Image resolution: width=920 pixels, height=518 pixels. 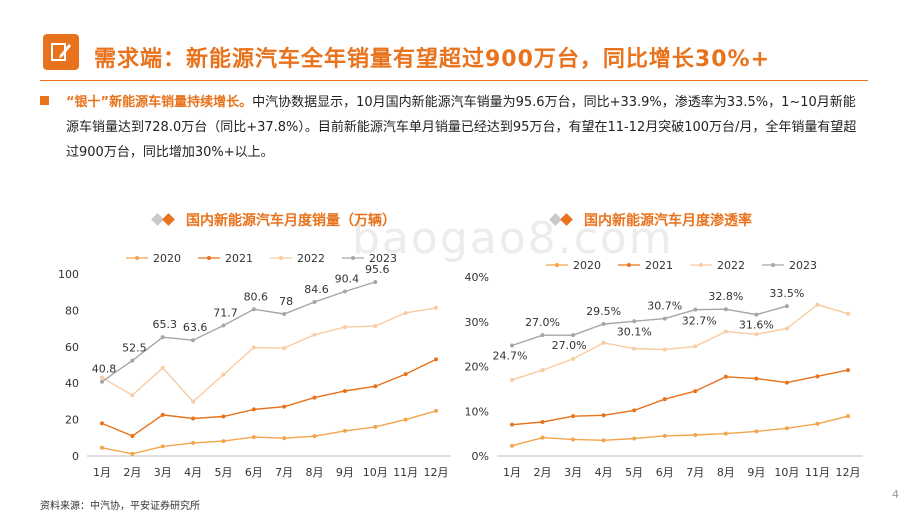 What do you see at coordinates (120, 506) in the screenshot?
I see `source-note: 资料来源：中汽协，平安证券研究所` at bounding box center [120, 506].